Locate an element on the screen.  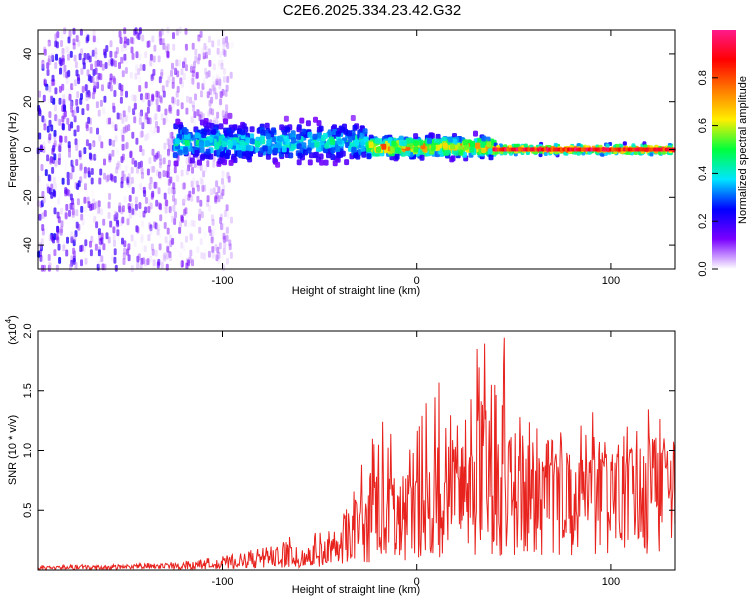
snr-x-tick-label: 0 is located at coordinates (417, 582).